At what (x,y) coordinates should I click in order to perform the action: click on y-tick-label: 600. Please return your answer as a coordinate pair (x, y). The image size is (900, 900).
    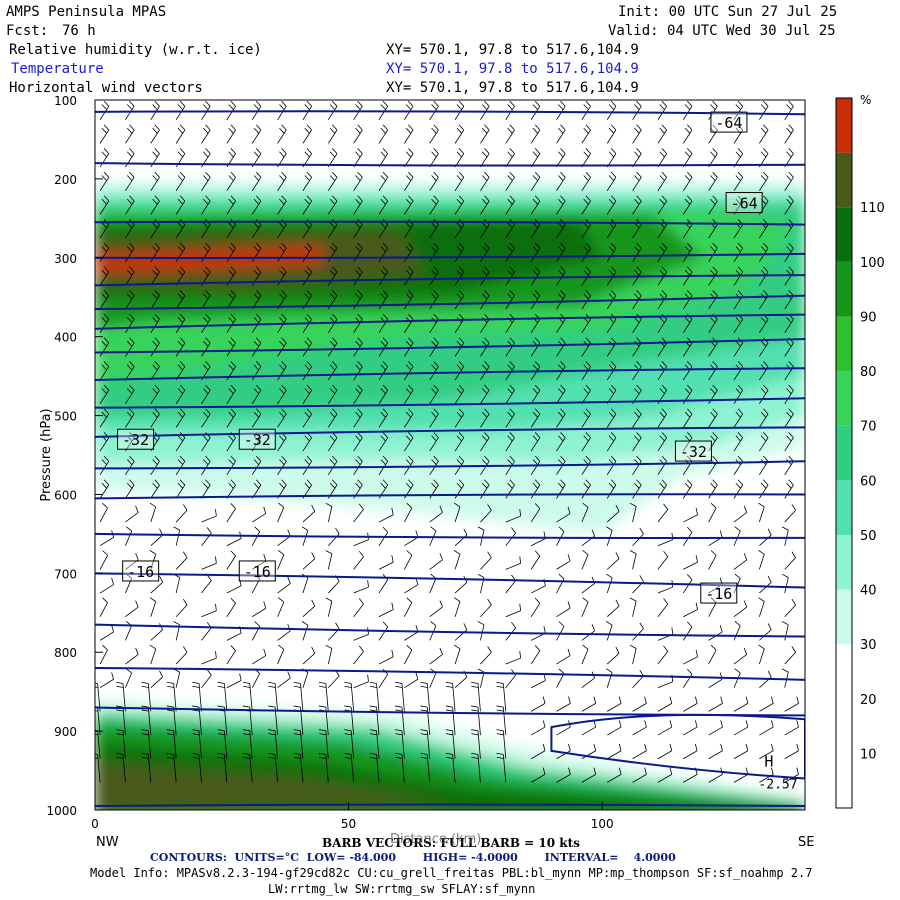
    Looking at the image, I should click on (65, 495).